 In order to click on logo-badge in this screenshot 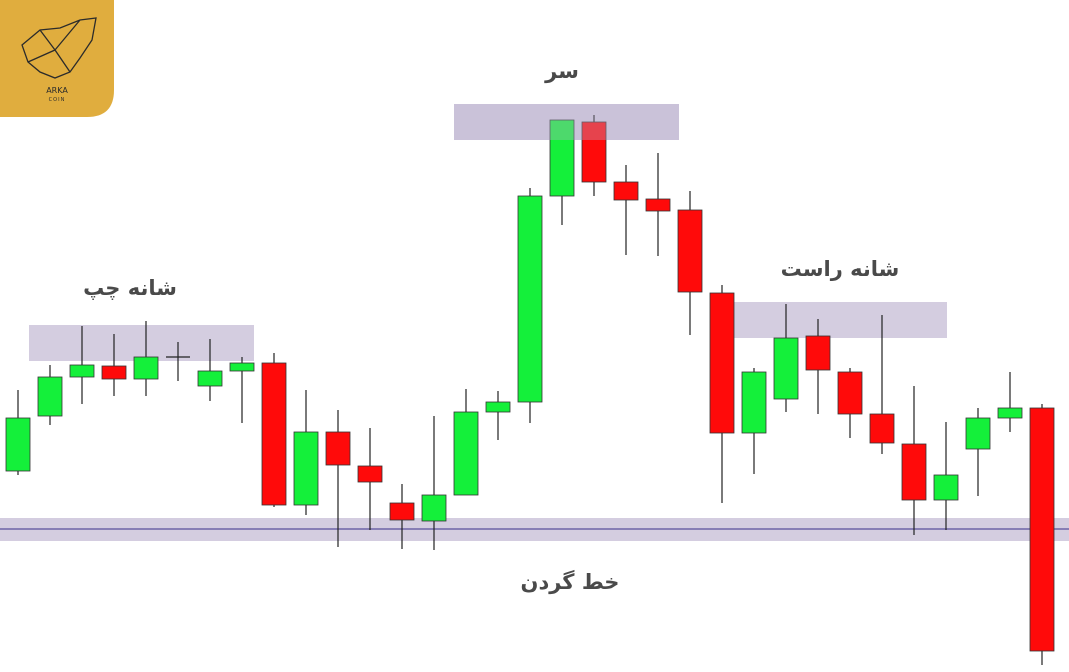, I will do `click(57, 58)`.